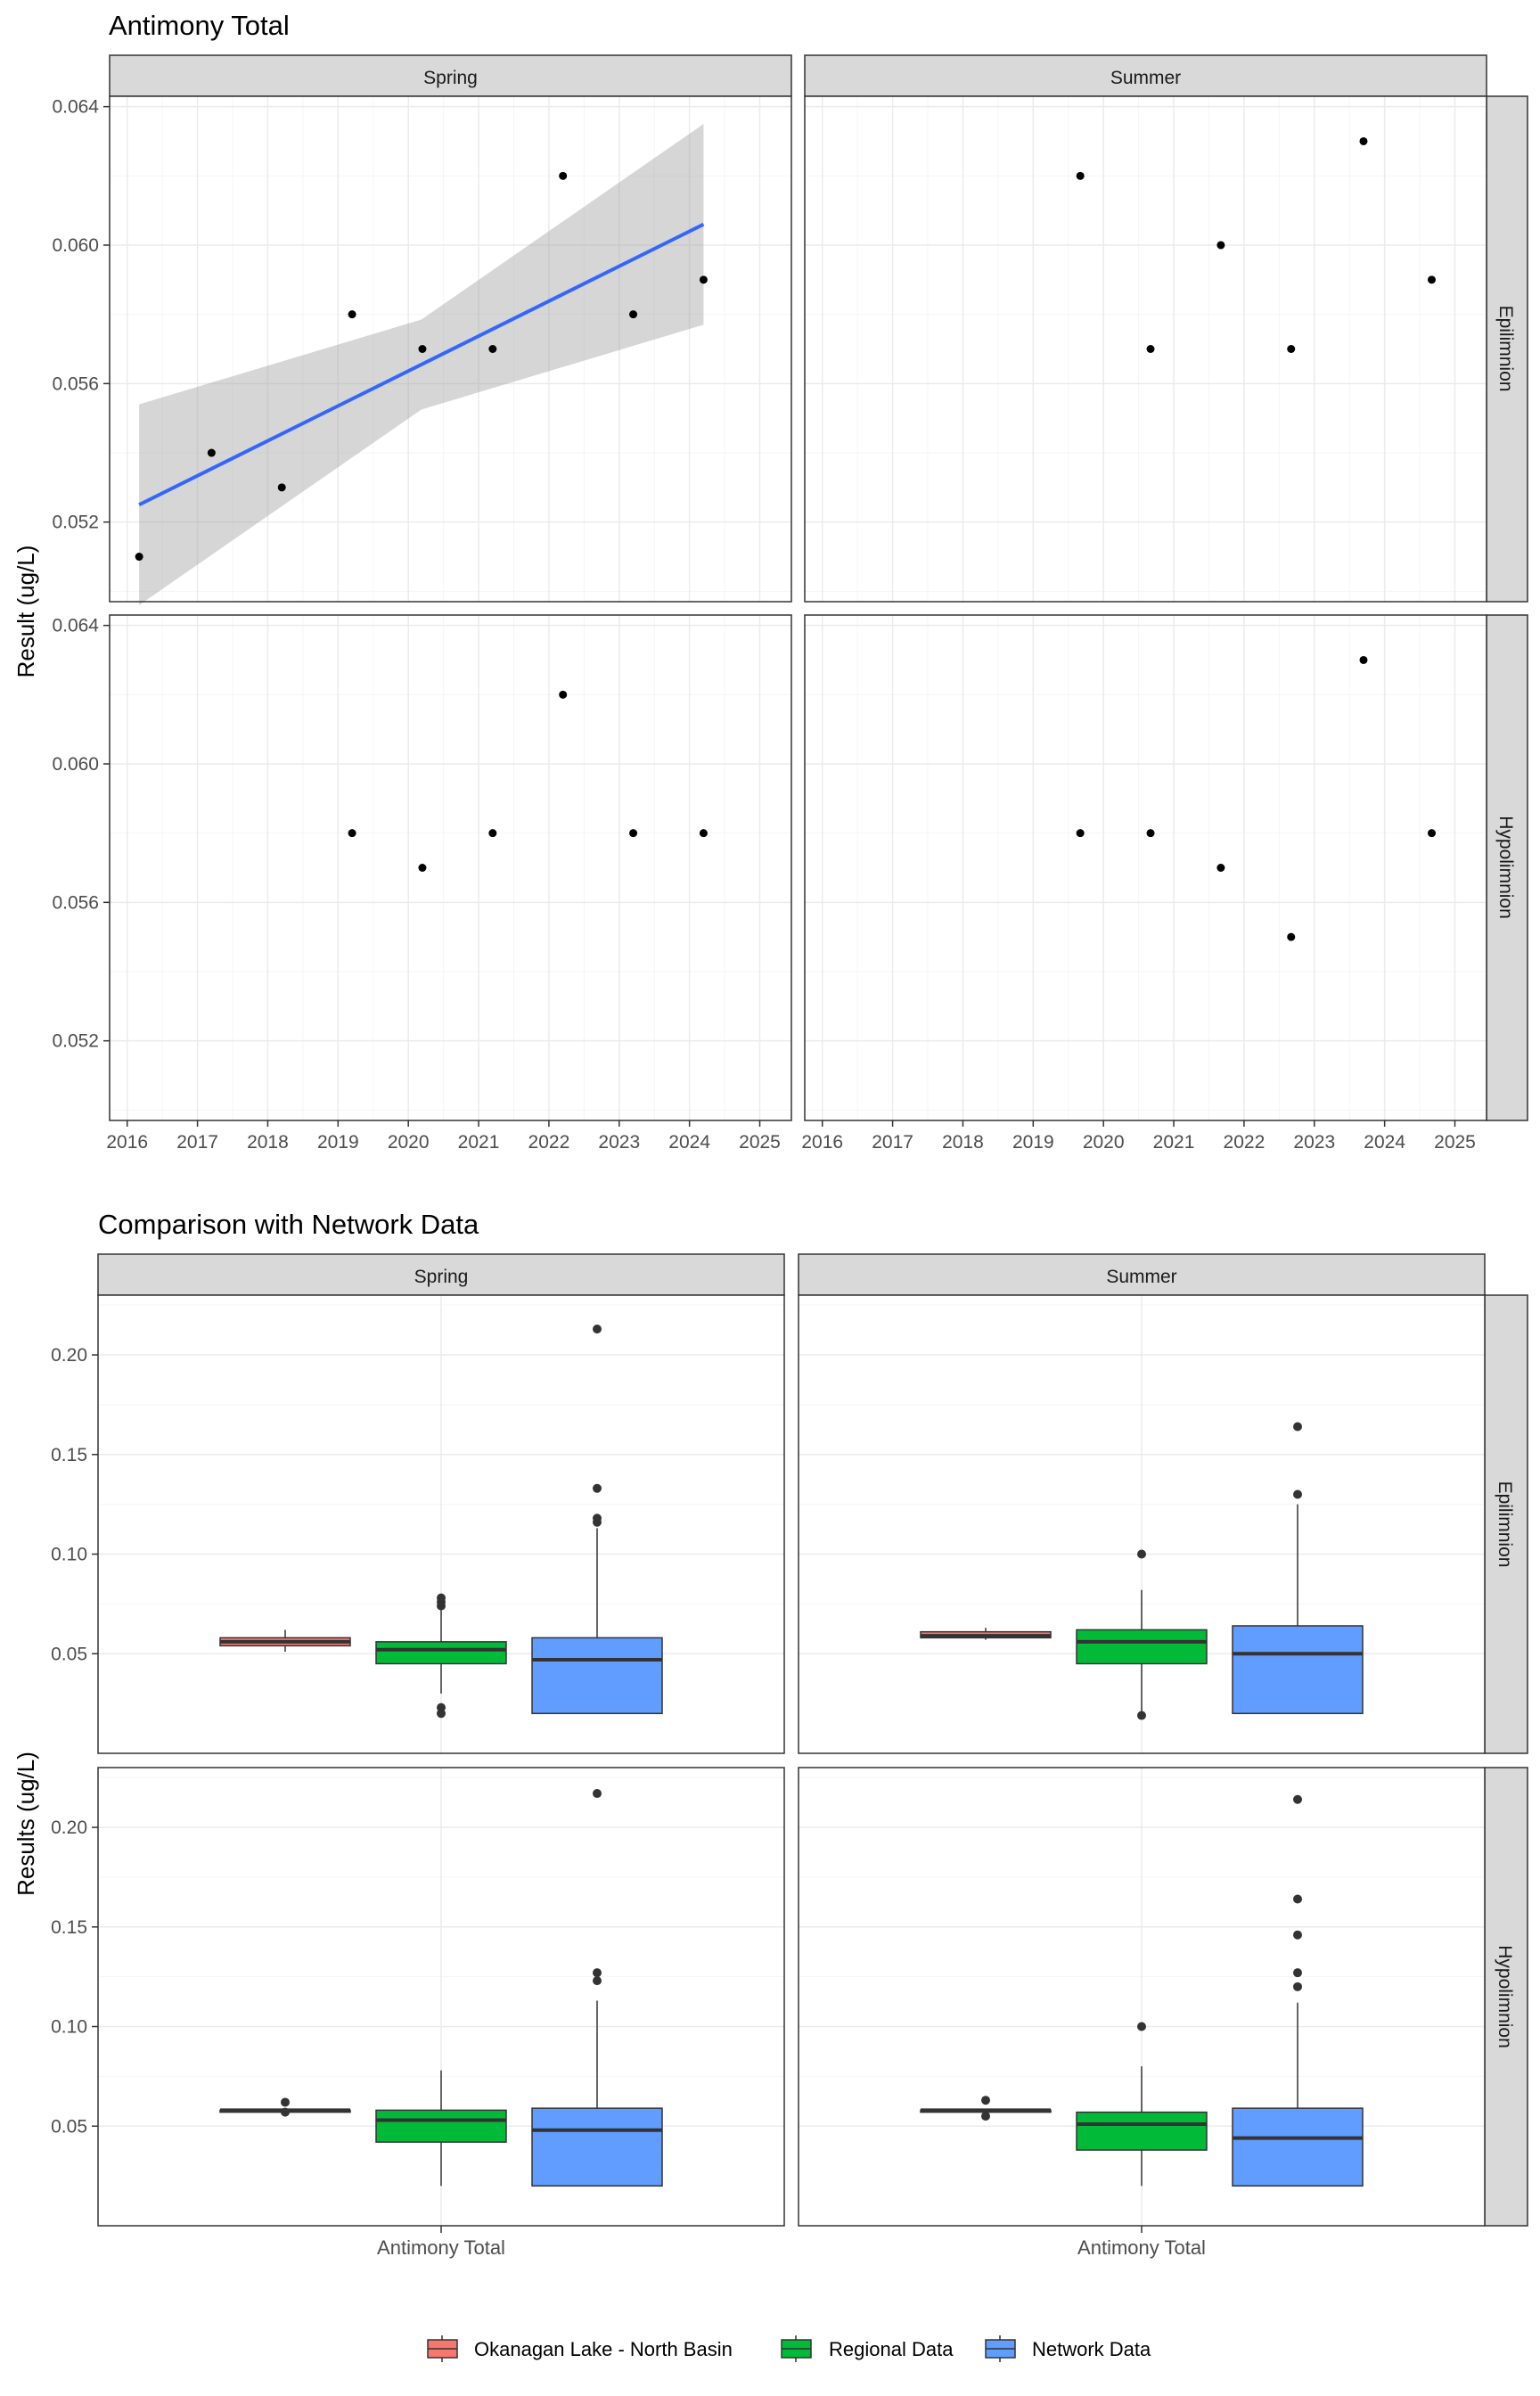  I want to click on x-tick-label: 2018, so click(268, 1142).